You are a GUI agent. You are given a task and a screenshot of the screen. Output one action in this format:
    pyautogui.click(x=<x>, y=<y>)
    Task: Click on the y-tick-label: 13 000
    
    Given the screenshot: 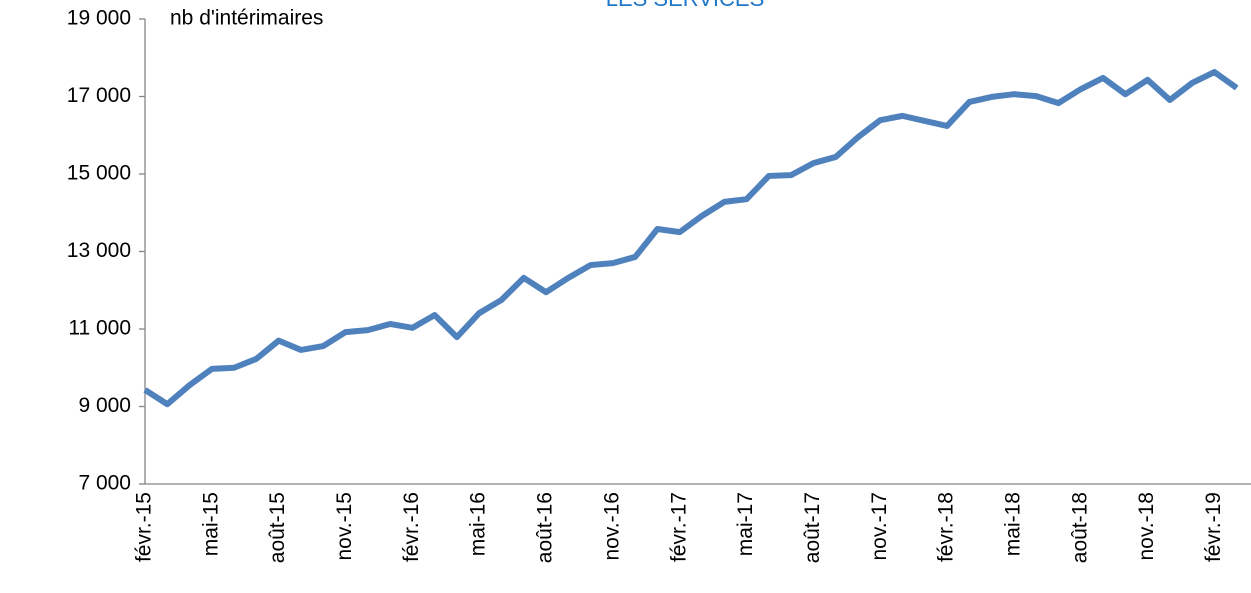 What is the action you would take?
    pyautogui.click(x=99, y=250)
    